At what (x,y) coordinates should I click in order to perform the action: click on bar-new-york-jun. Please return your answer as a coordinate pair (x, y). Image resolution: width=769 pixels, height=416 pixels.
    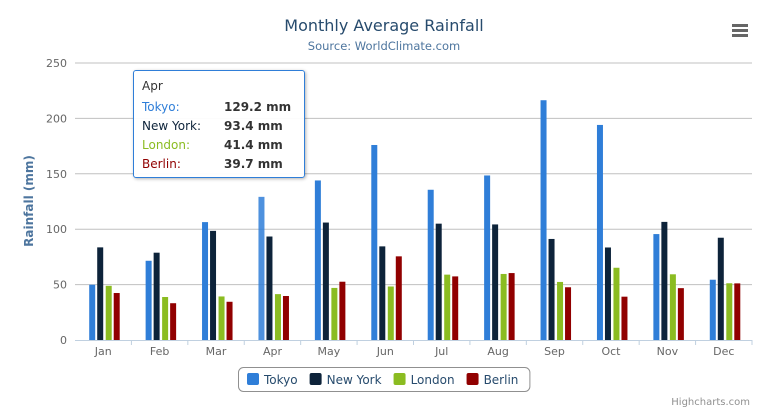
    Looking at the image, I should click on (382, 293).